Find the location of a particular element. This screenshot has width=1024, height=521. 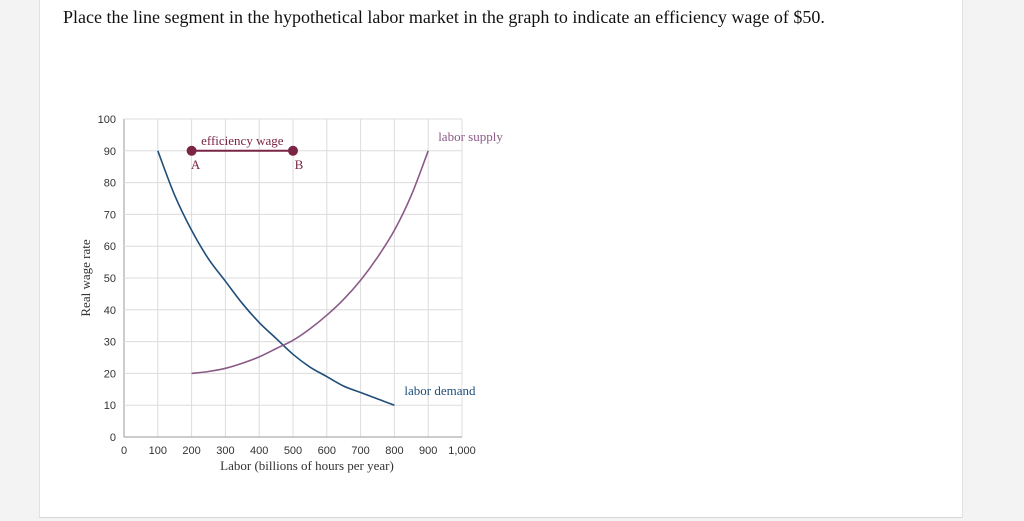

y-tick-label: 80 is located at coordinates (110, 184).